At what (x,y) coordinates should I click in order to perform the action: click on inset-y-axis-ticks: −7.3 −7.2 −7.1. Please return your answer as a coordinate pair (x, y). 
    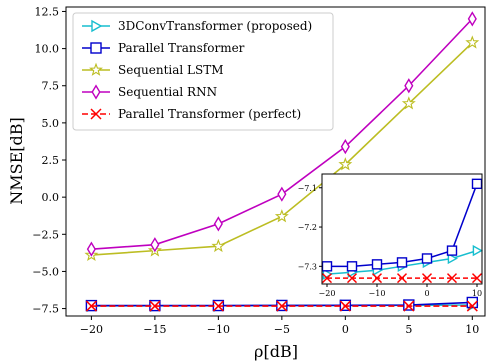
    Looking at the image, I should click on (310, 227).